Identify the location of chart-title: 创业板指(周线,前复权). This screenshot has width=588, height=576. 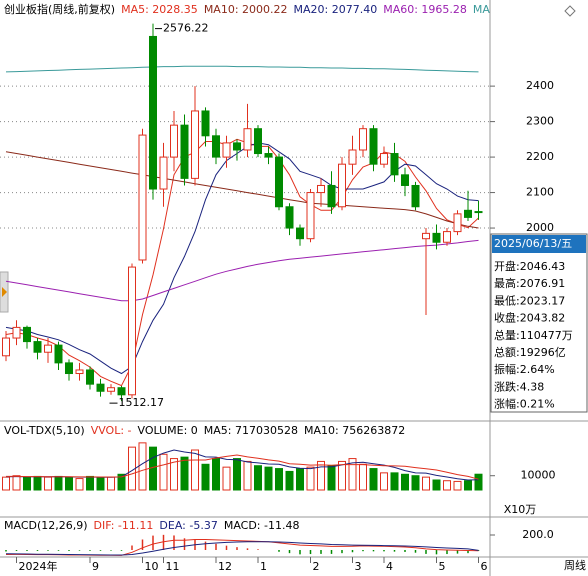
(59, 9).